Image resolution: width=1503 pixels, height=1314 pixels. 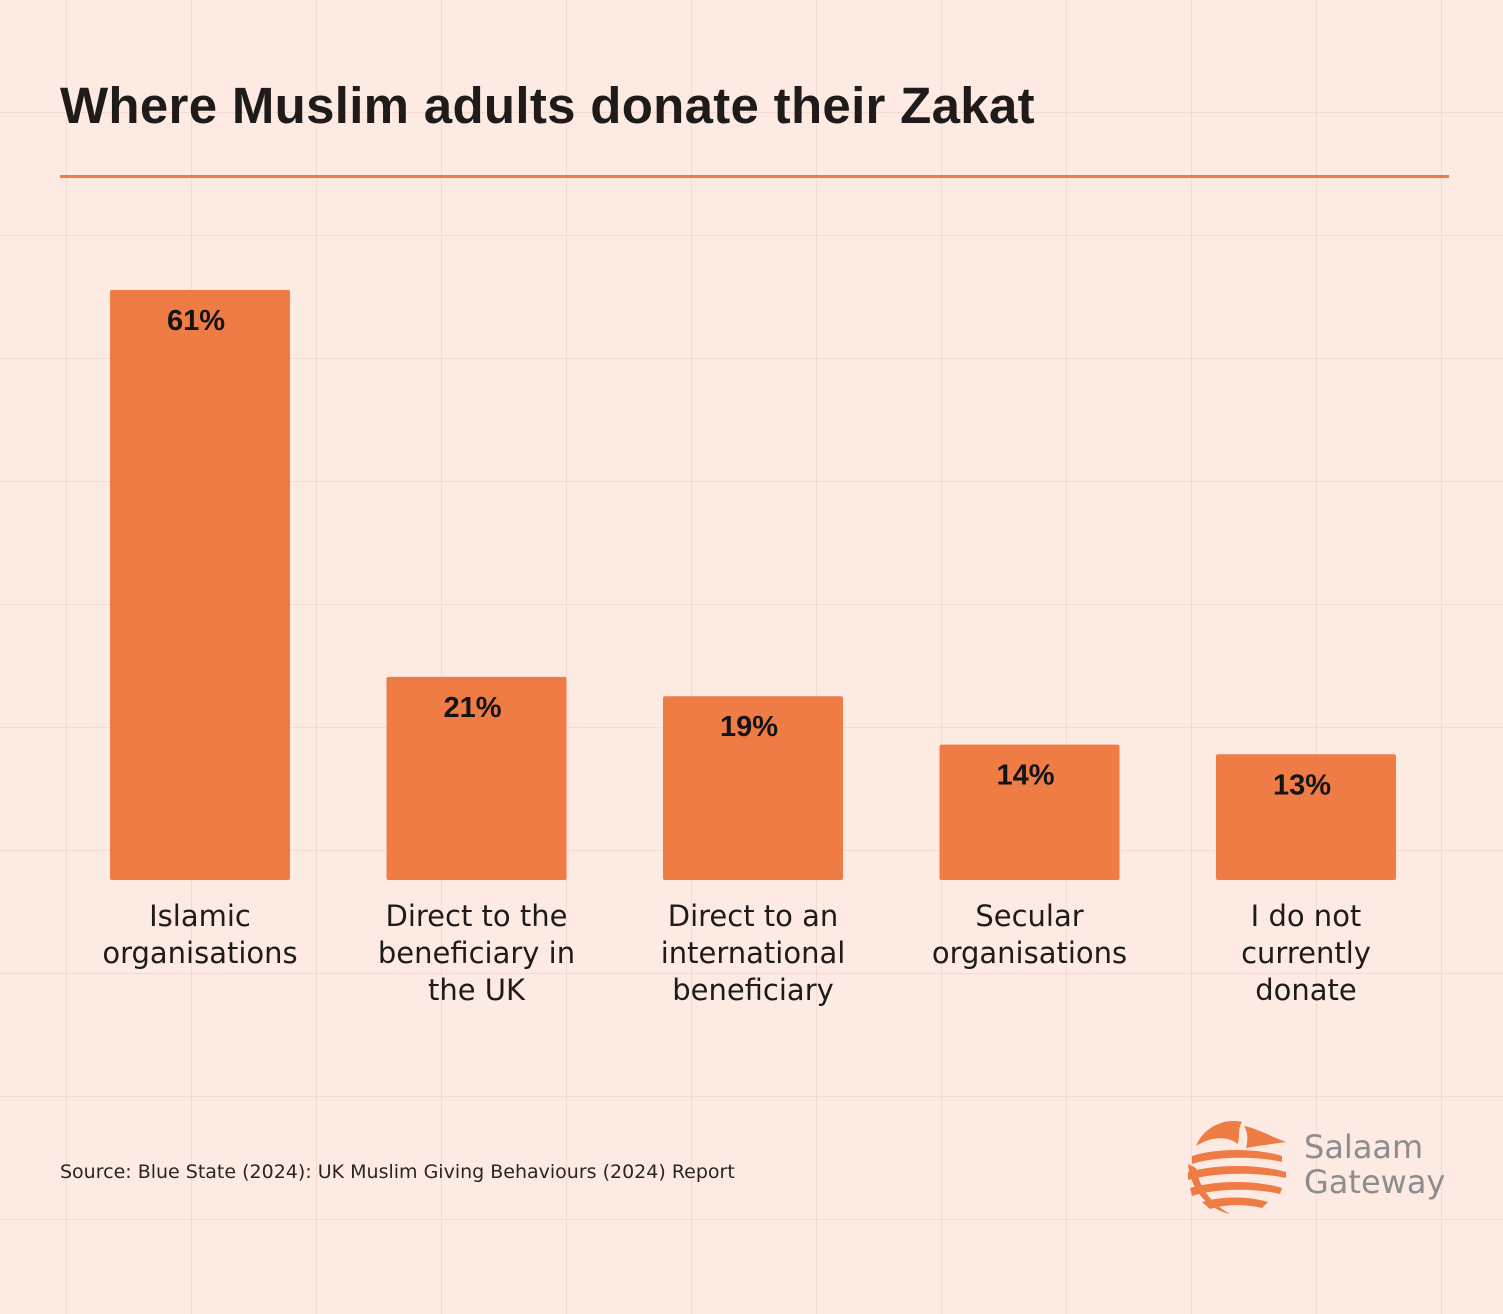 What do you see at coordinates (1302, 785) in the screenshot?
I see `value-label-5: 13%` at bounding box center [1302, 785].